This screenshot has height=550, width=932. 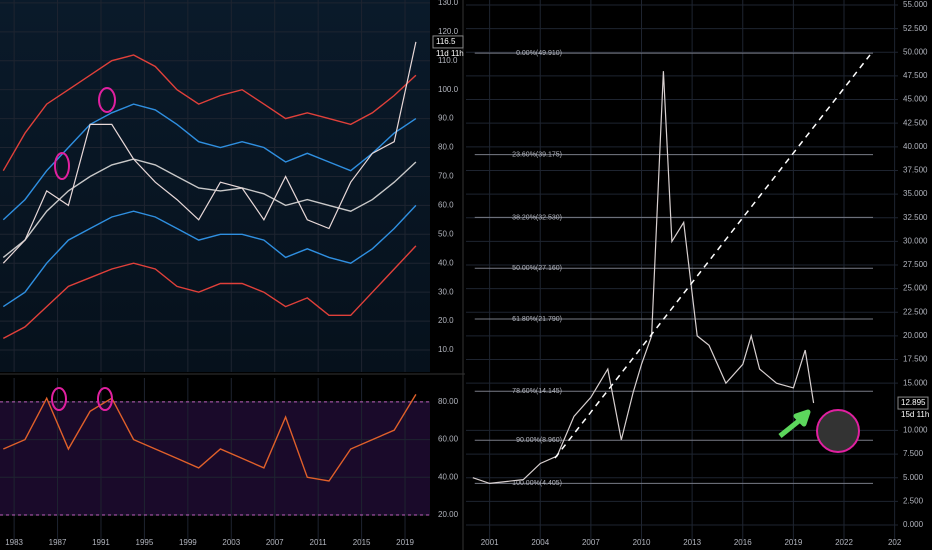 What do you see at coordinates (915, 430) in the screenshot?
I see `y-tick-label: 10.000` at bounding box center [915, 430].